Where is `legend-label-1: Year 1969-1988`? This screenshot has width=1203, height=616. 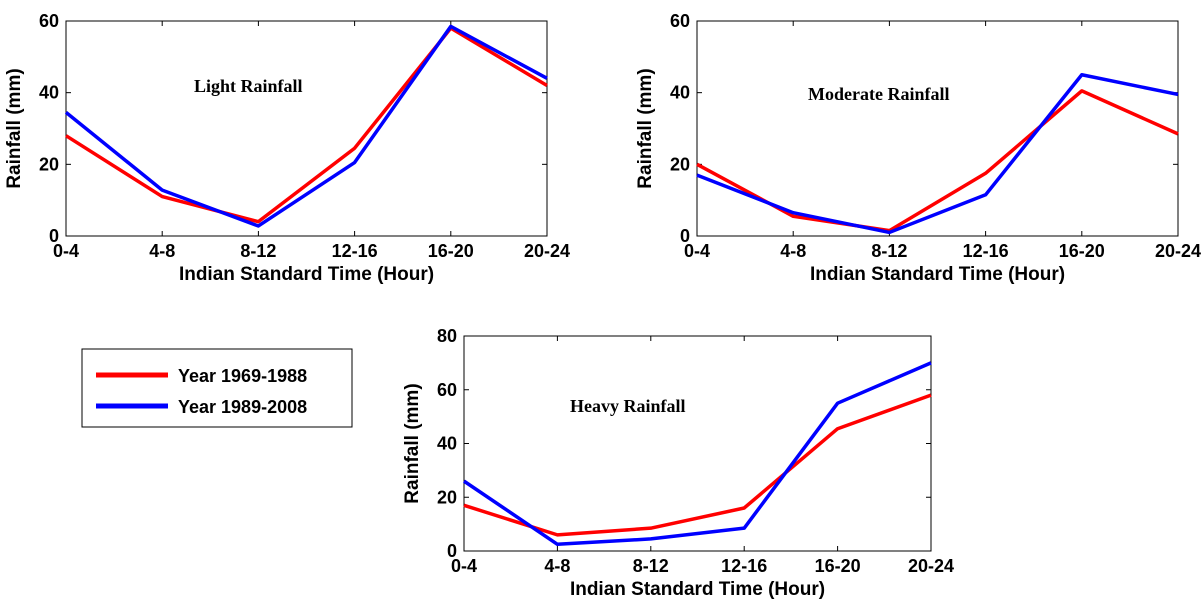 legend-label-1: Year 1969-1988 is located at coordinates (242, 376).